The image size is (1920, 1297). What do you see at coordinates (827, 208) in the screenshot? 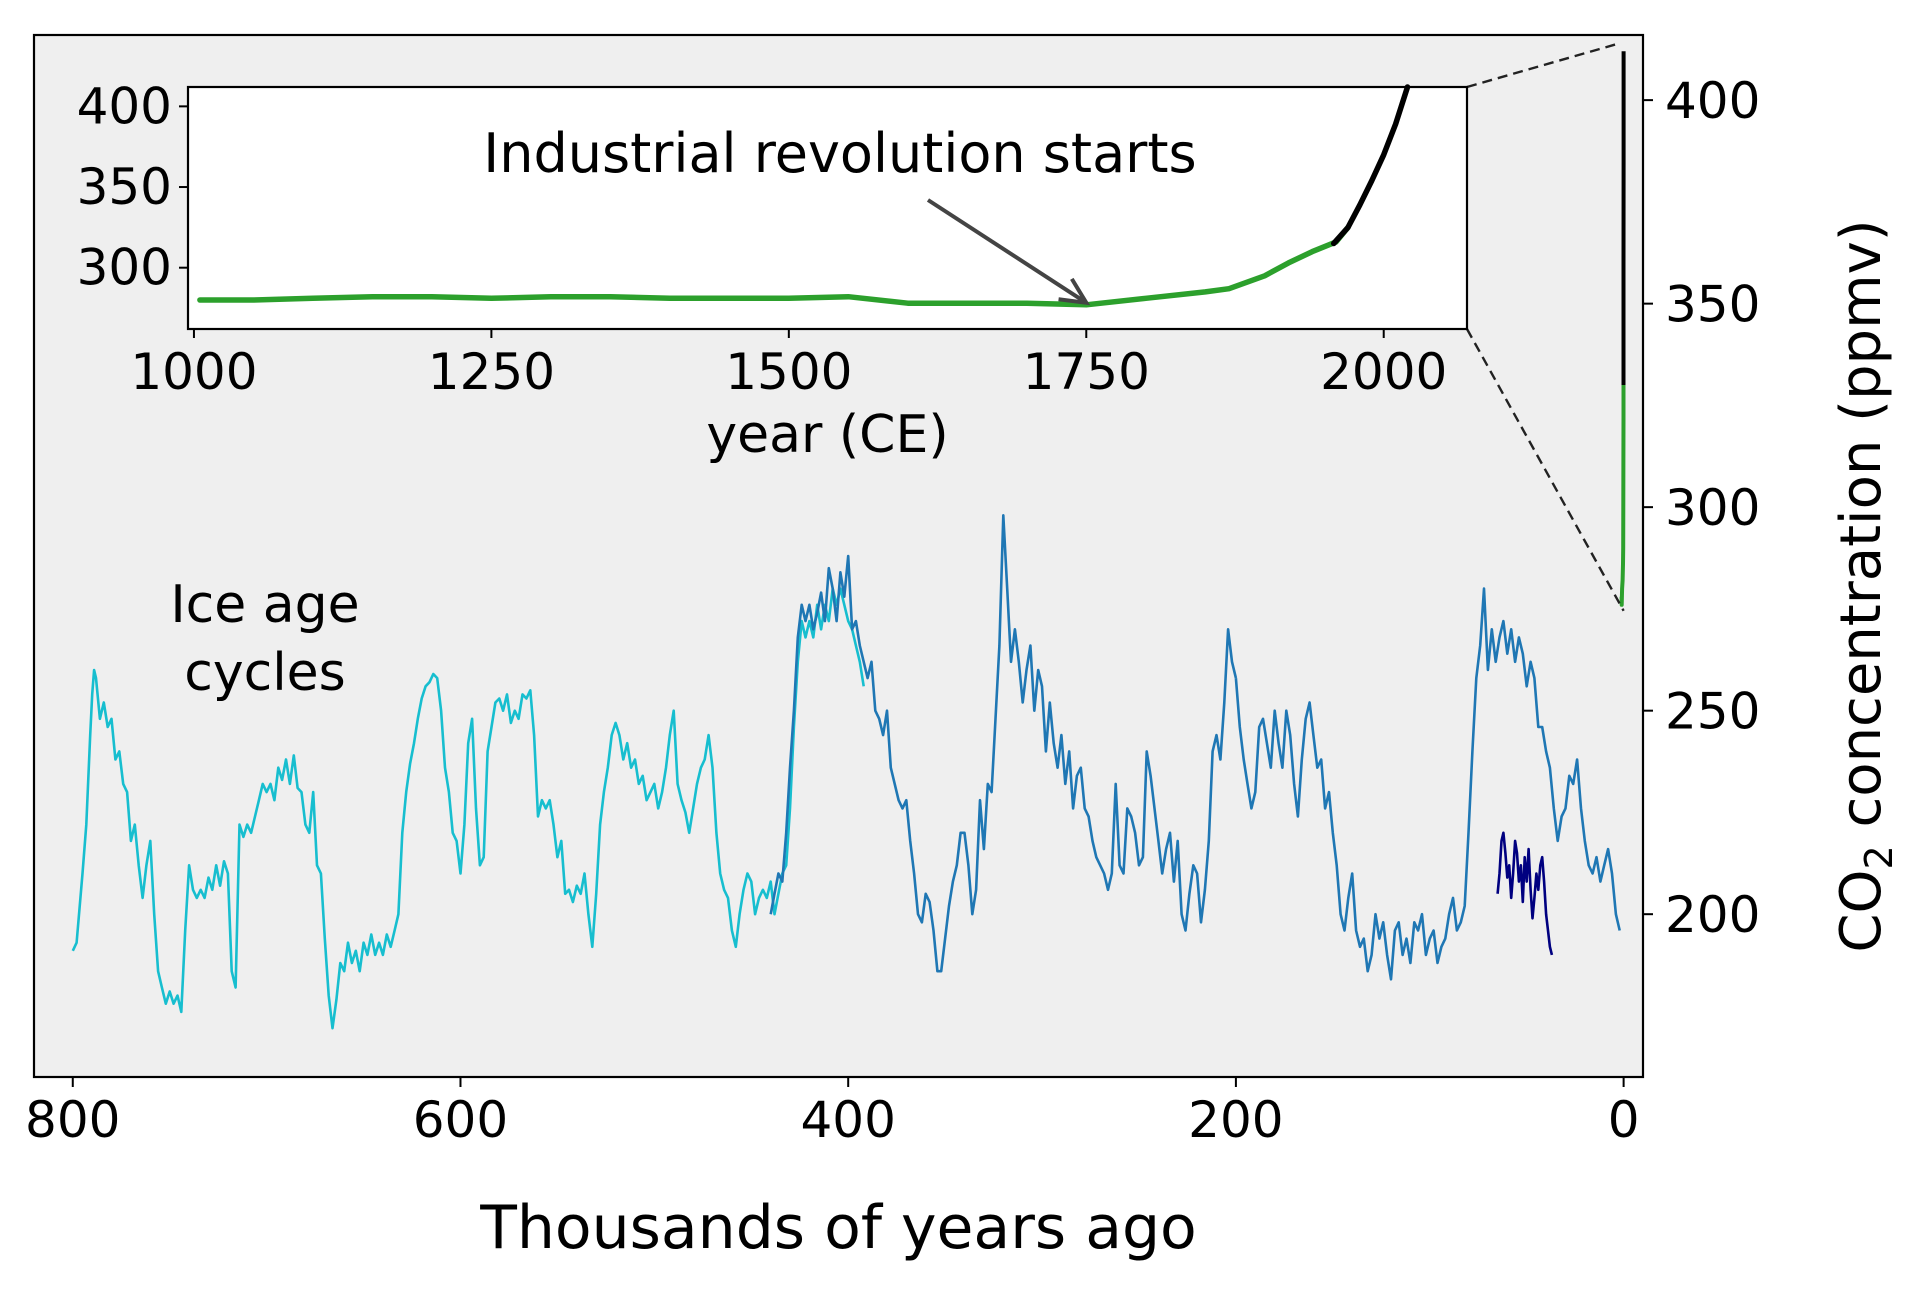
I see `inset-frame` at bounding box center [827, 208].